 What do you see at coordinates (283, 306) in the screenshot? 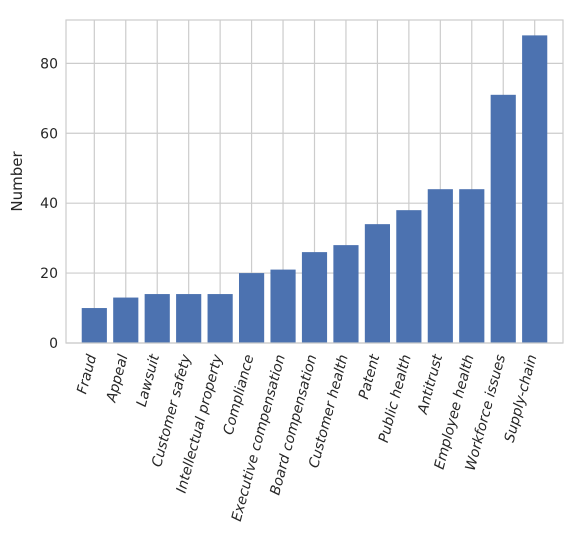
I see `bar-executive-compensation` at bounding box center [283, 306].